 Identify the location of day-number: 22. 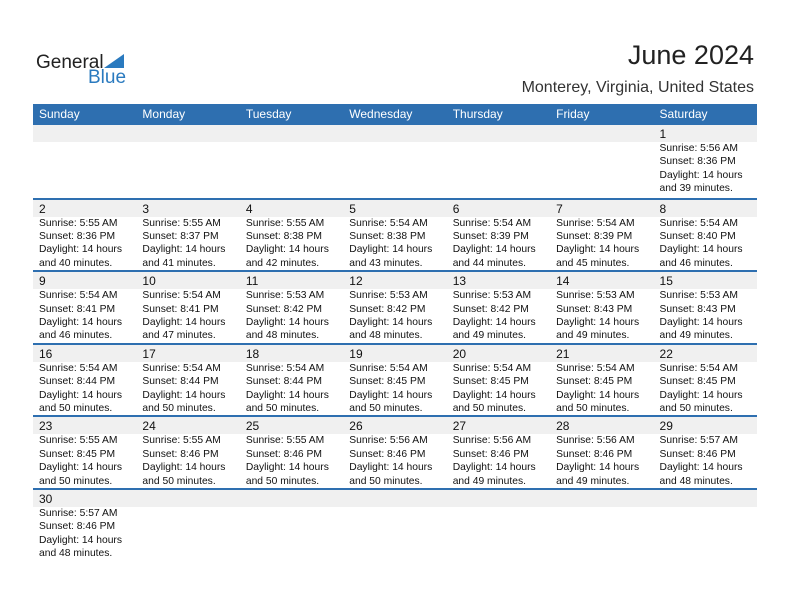
(666, 353).